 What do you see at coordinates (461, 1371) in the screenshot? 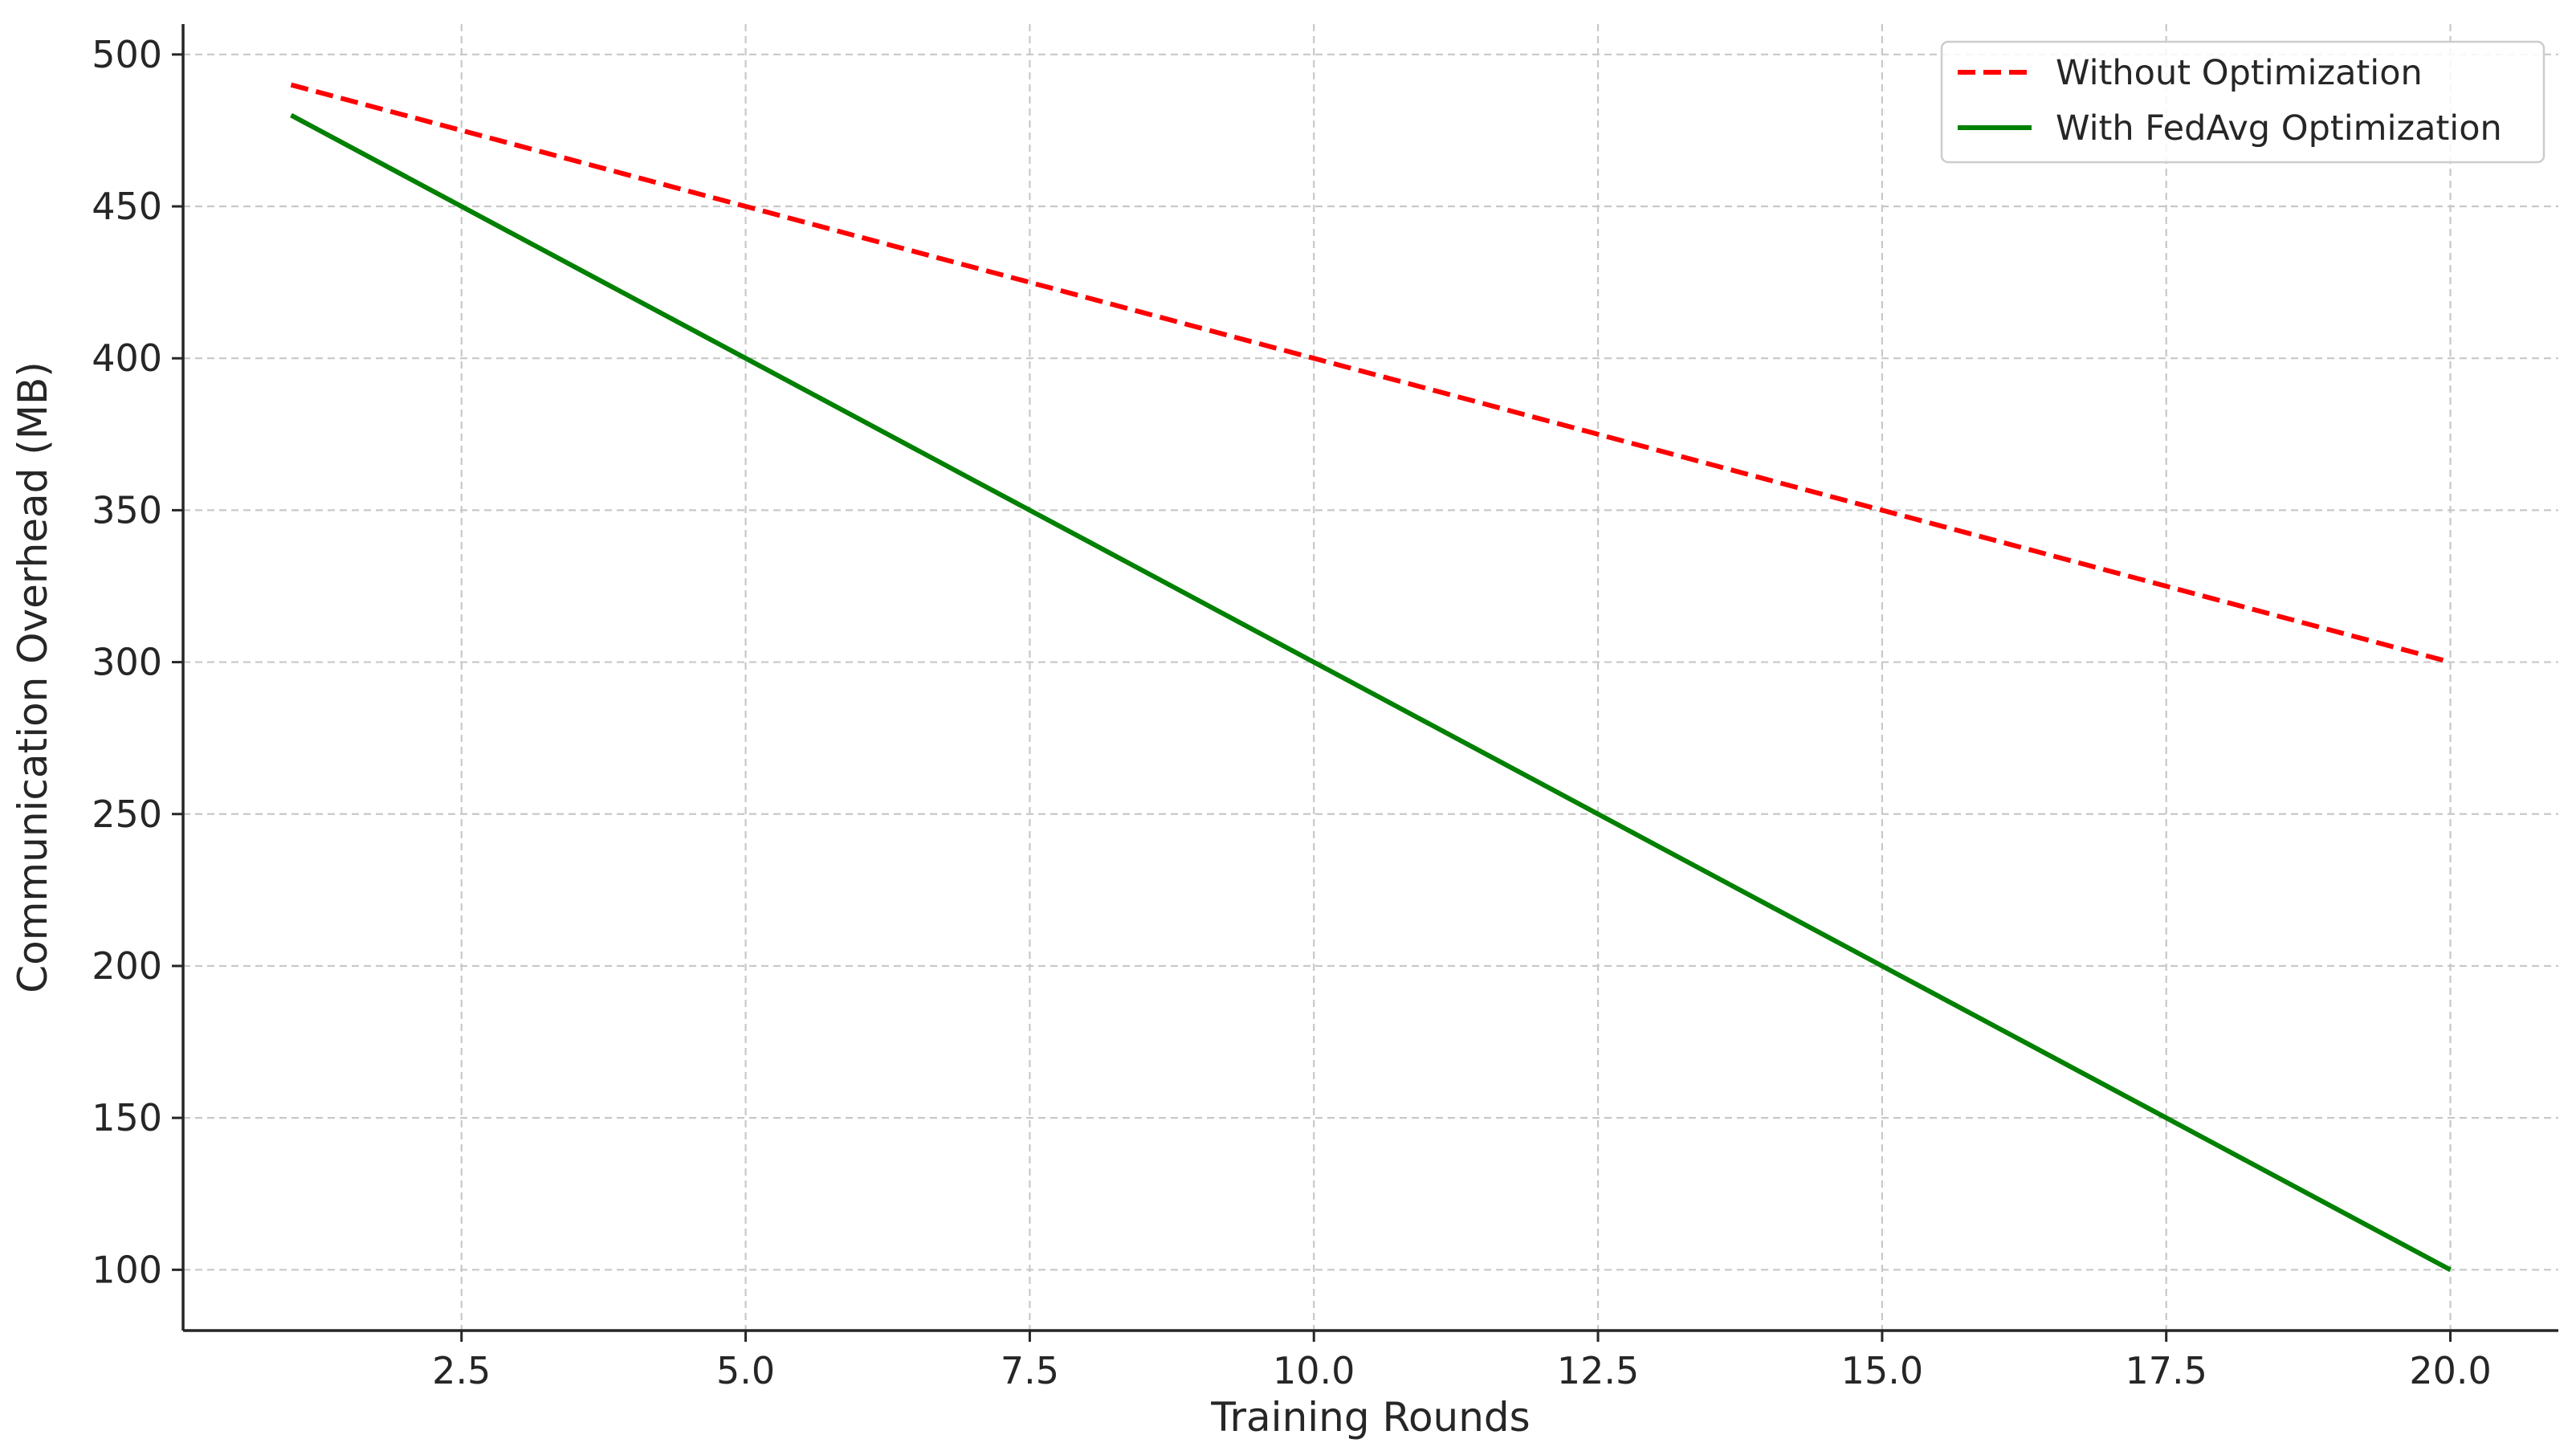
I see `x-tick-label: 2.5` at bounding box center [461, 1371].